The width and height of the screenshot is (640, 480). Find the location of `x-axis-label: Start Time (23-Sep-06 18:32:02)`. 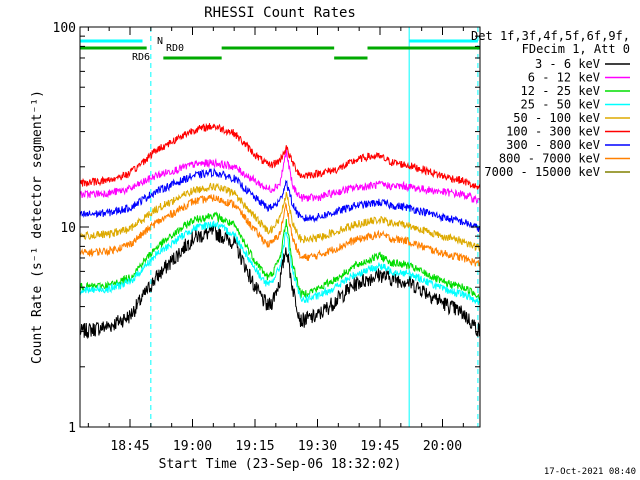

x-axis-label: Start Time (23-Sep-06 18:32:02) is located at coordinates (280, 464).